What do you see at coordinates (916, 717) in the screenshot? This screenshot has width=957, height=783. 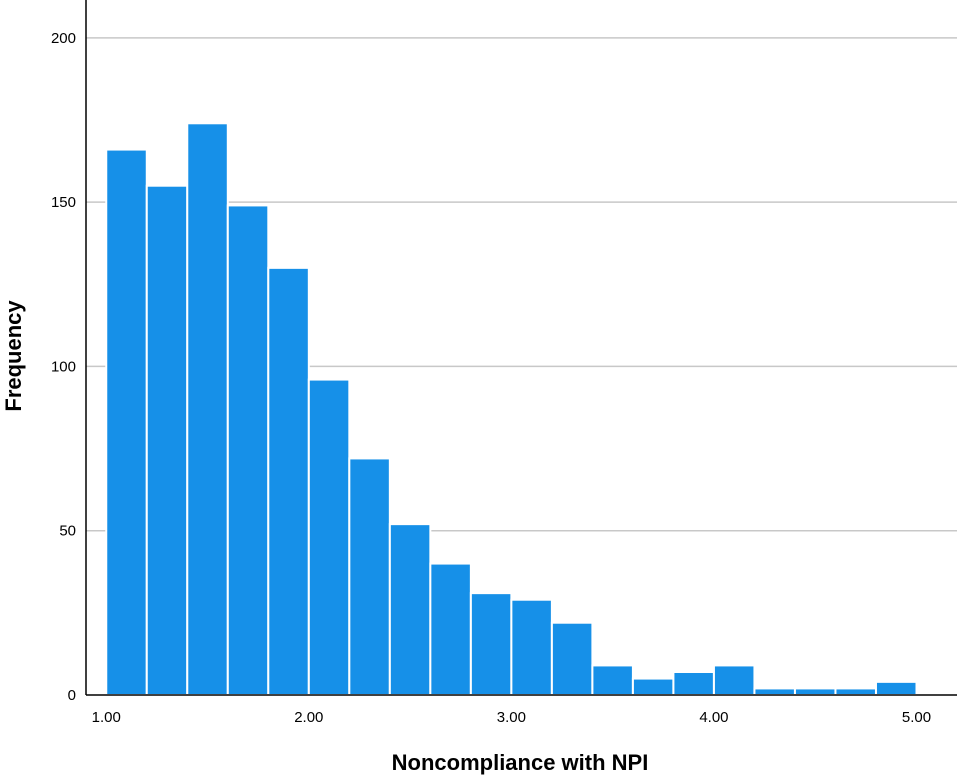 I see `x-tick-label: 5.00` at bounding box center [916, 717].